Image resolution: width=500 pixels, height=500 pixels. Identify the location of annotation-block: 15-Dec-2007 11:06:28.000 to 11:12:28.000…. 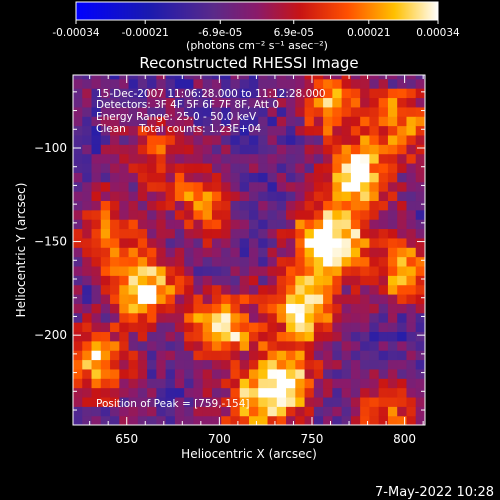
(211, 111).